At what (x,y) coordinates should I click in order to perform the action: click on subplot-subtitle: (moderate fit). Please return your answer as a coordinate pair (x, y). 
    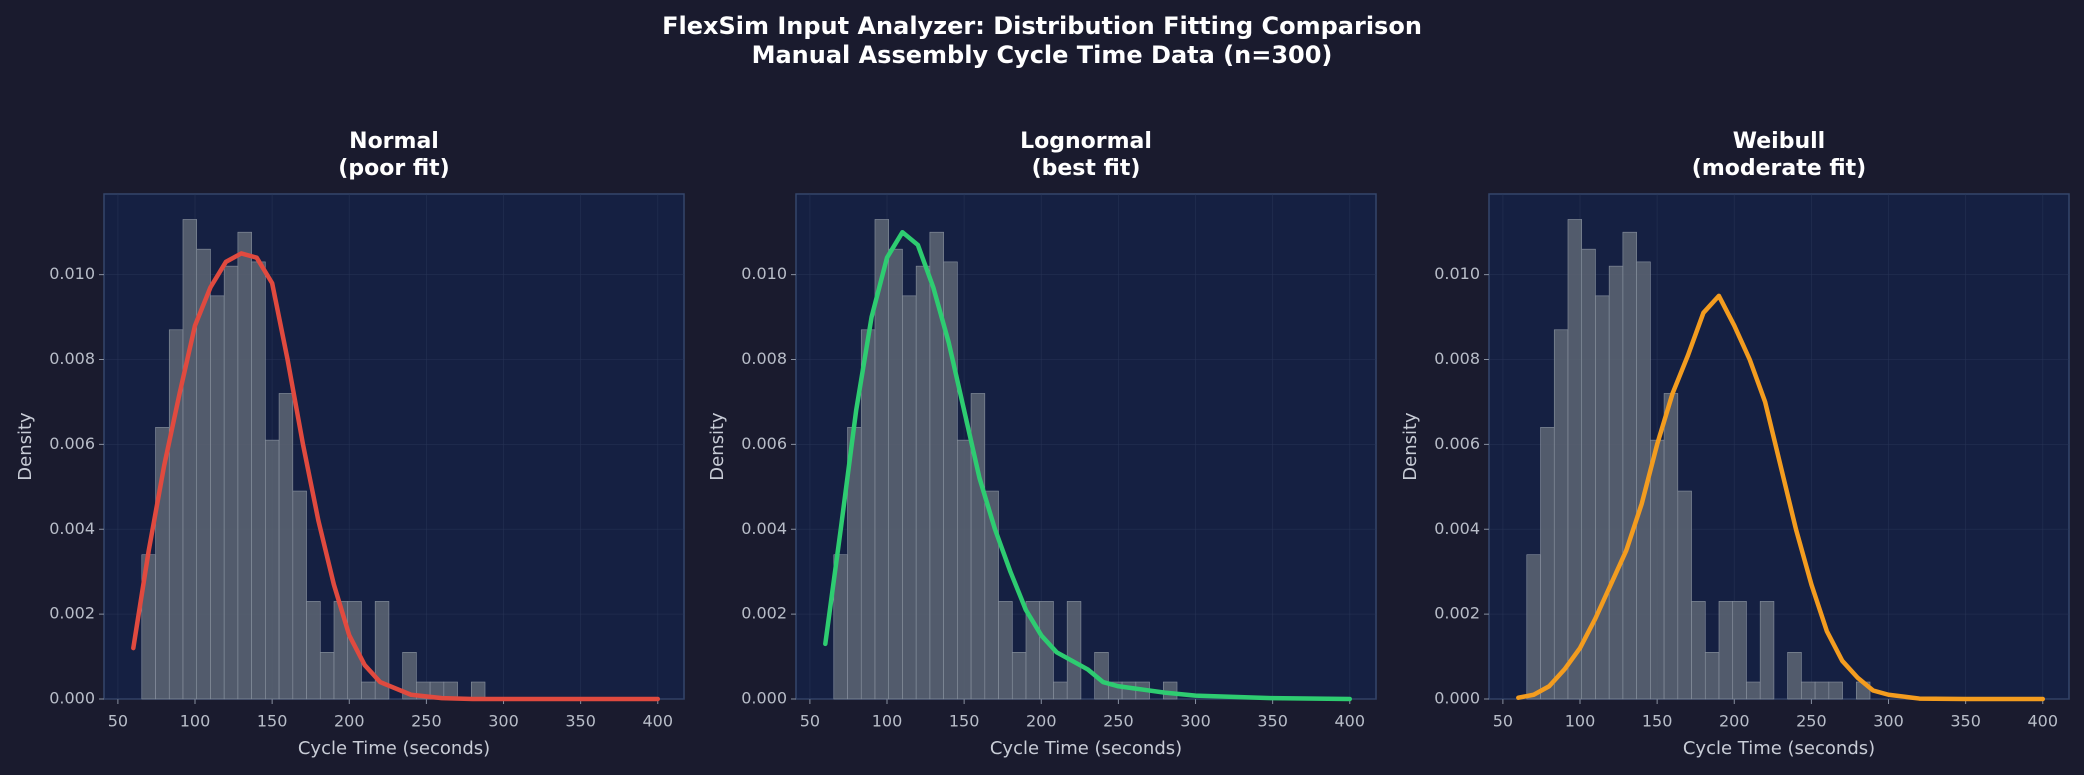
    Looking at the image, I should click on (1779, 168).